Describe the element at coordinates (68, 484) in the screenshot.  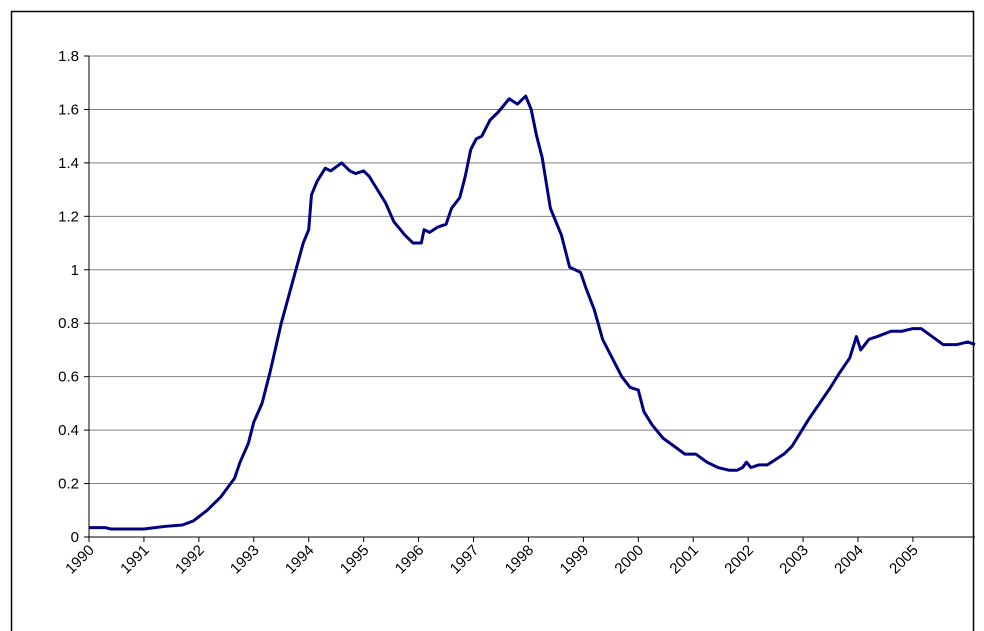
I see `y-tick-label: 0.2` at that location.